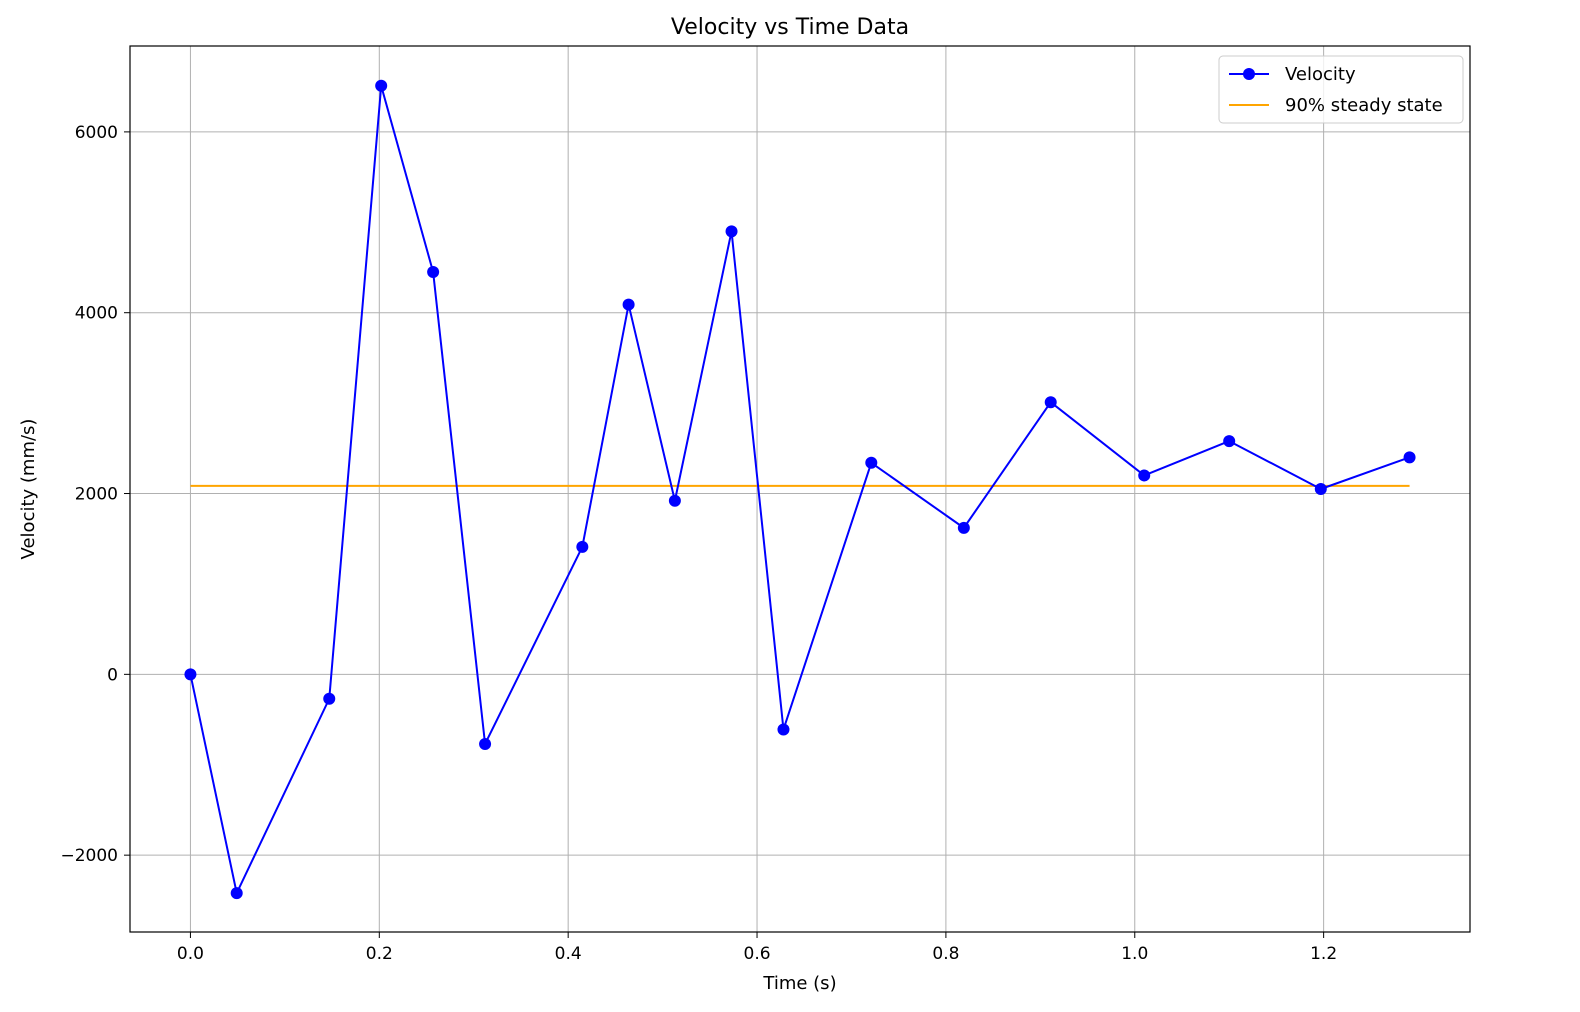 Image resolution: width=1580 pixels, height=1012 pixels. I want to click on legend-velocity-label: Velocity, so click(1320, 74).